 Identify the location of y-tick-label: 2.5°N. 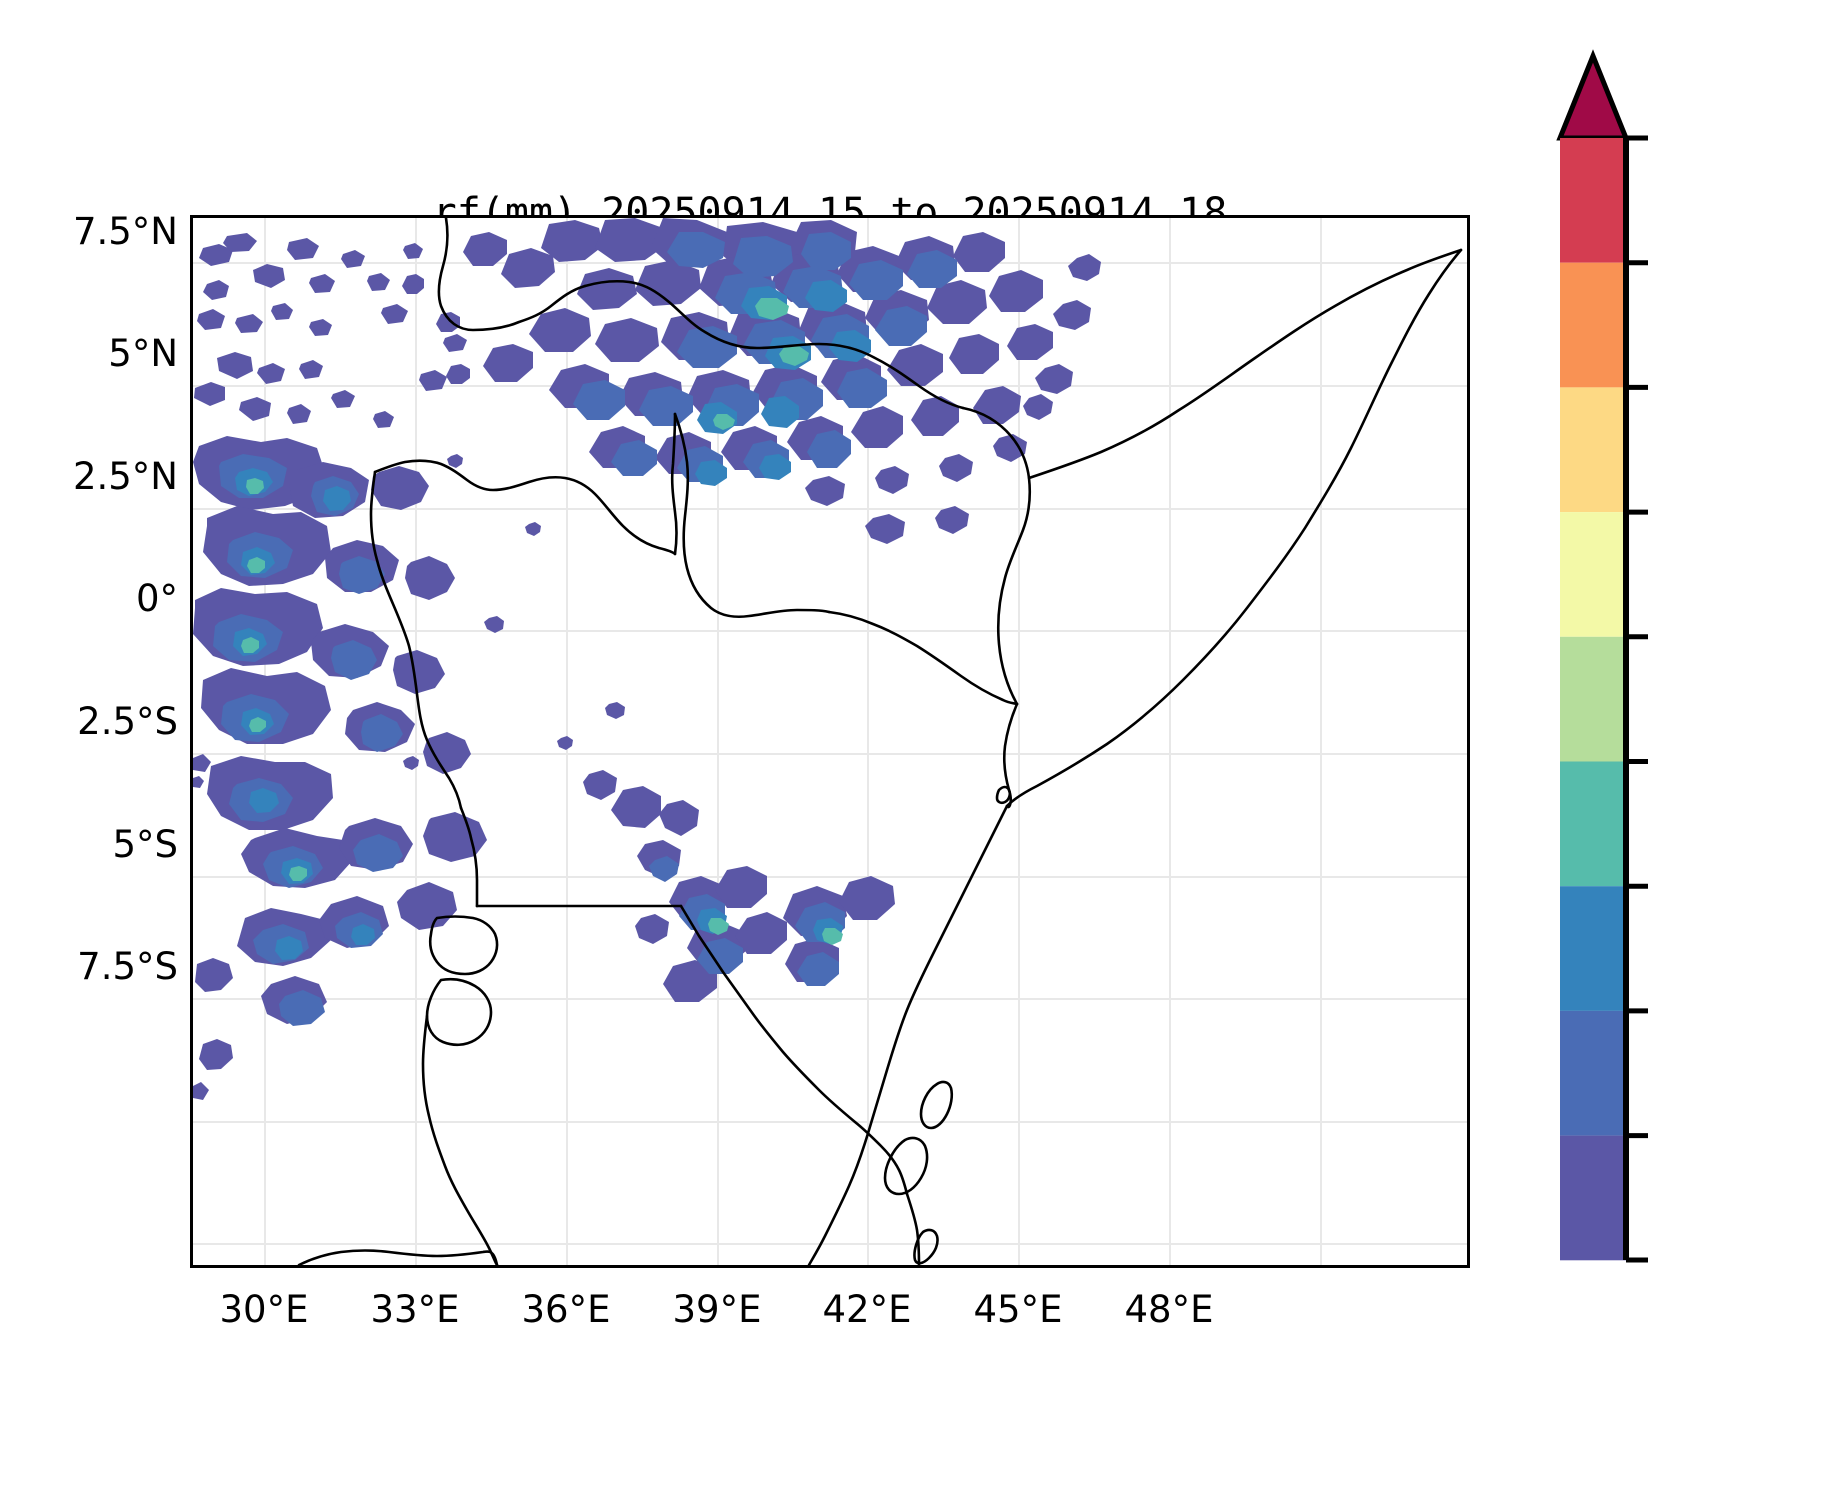
(125, 476).